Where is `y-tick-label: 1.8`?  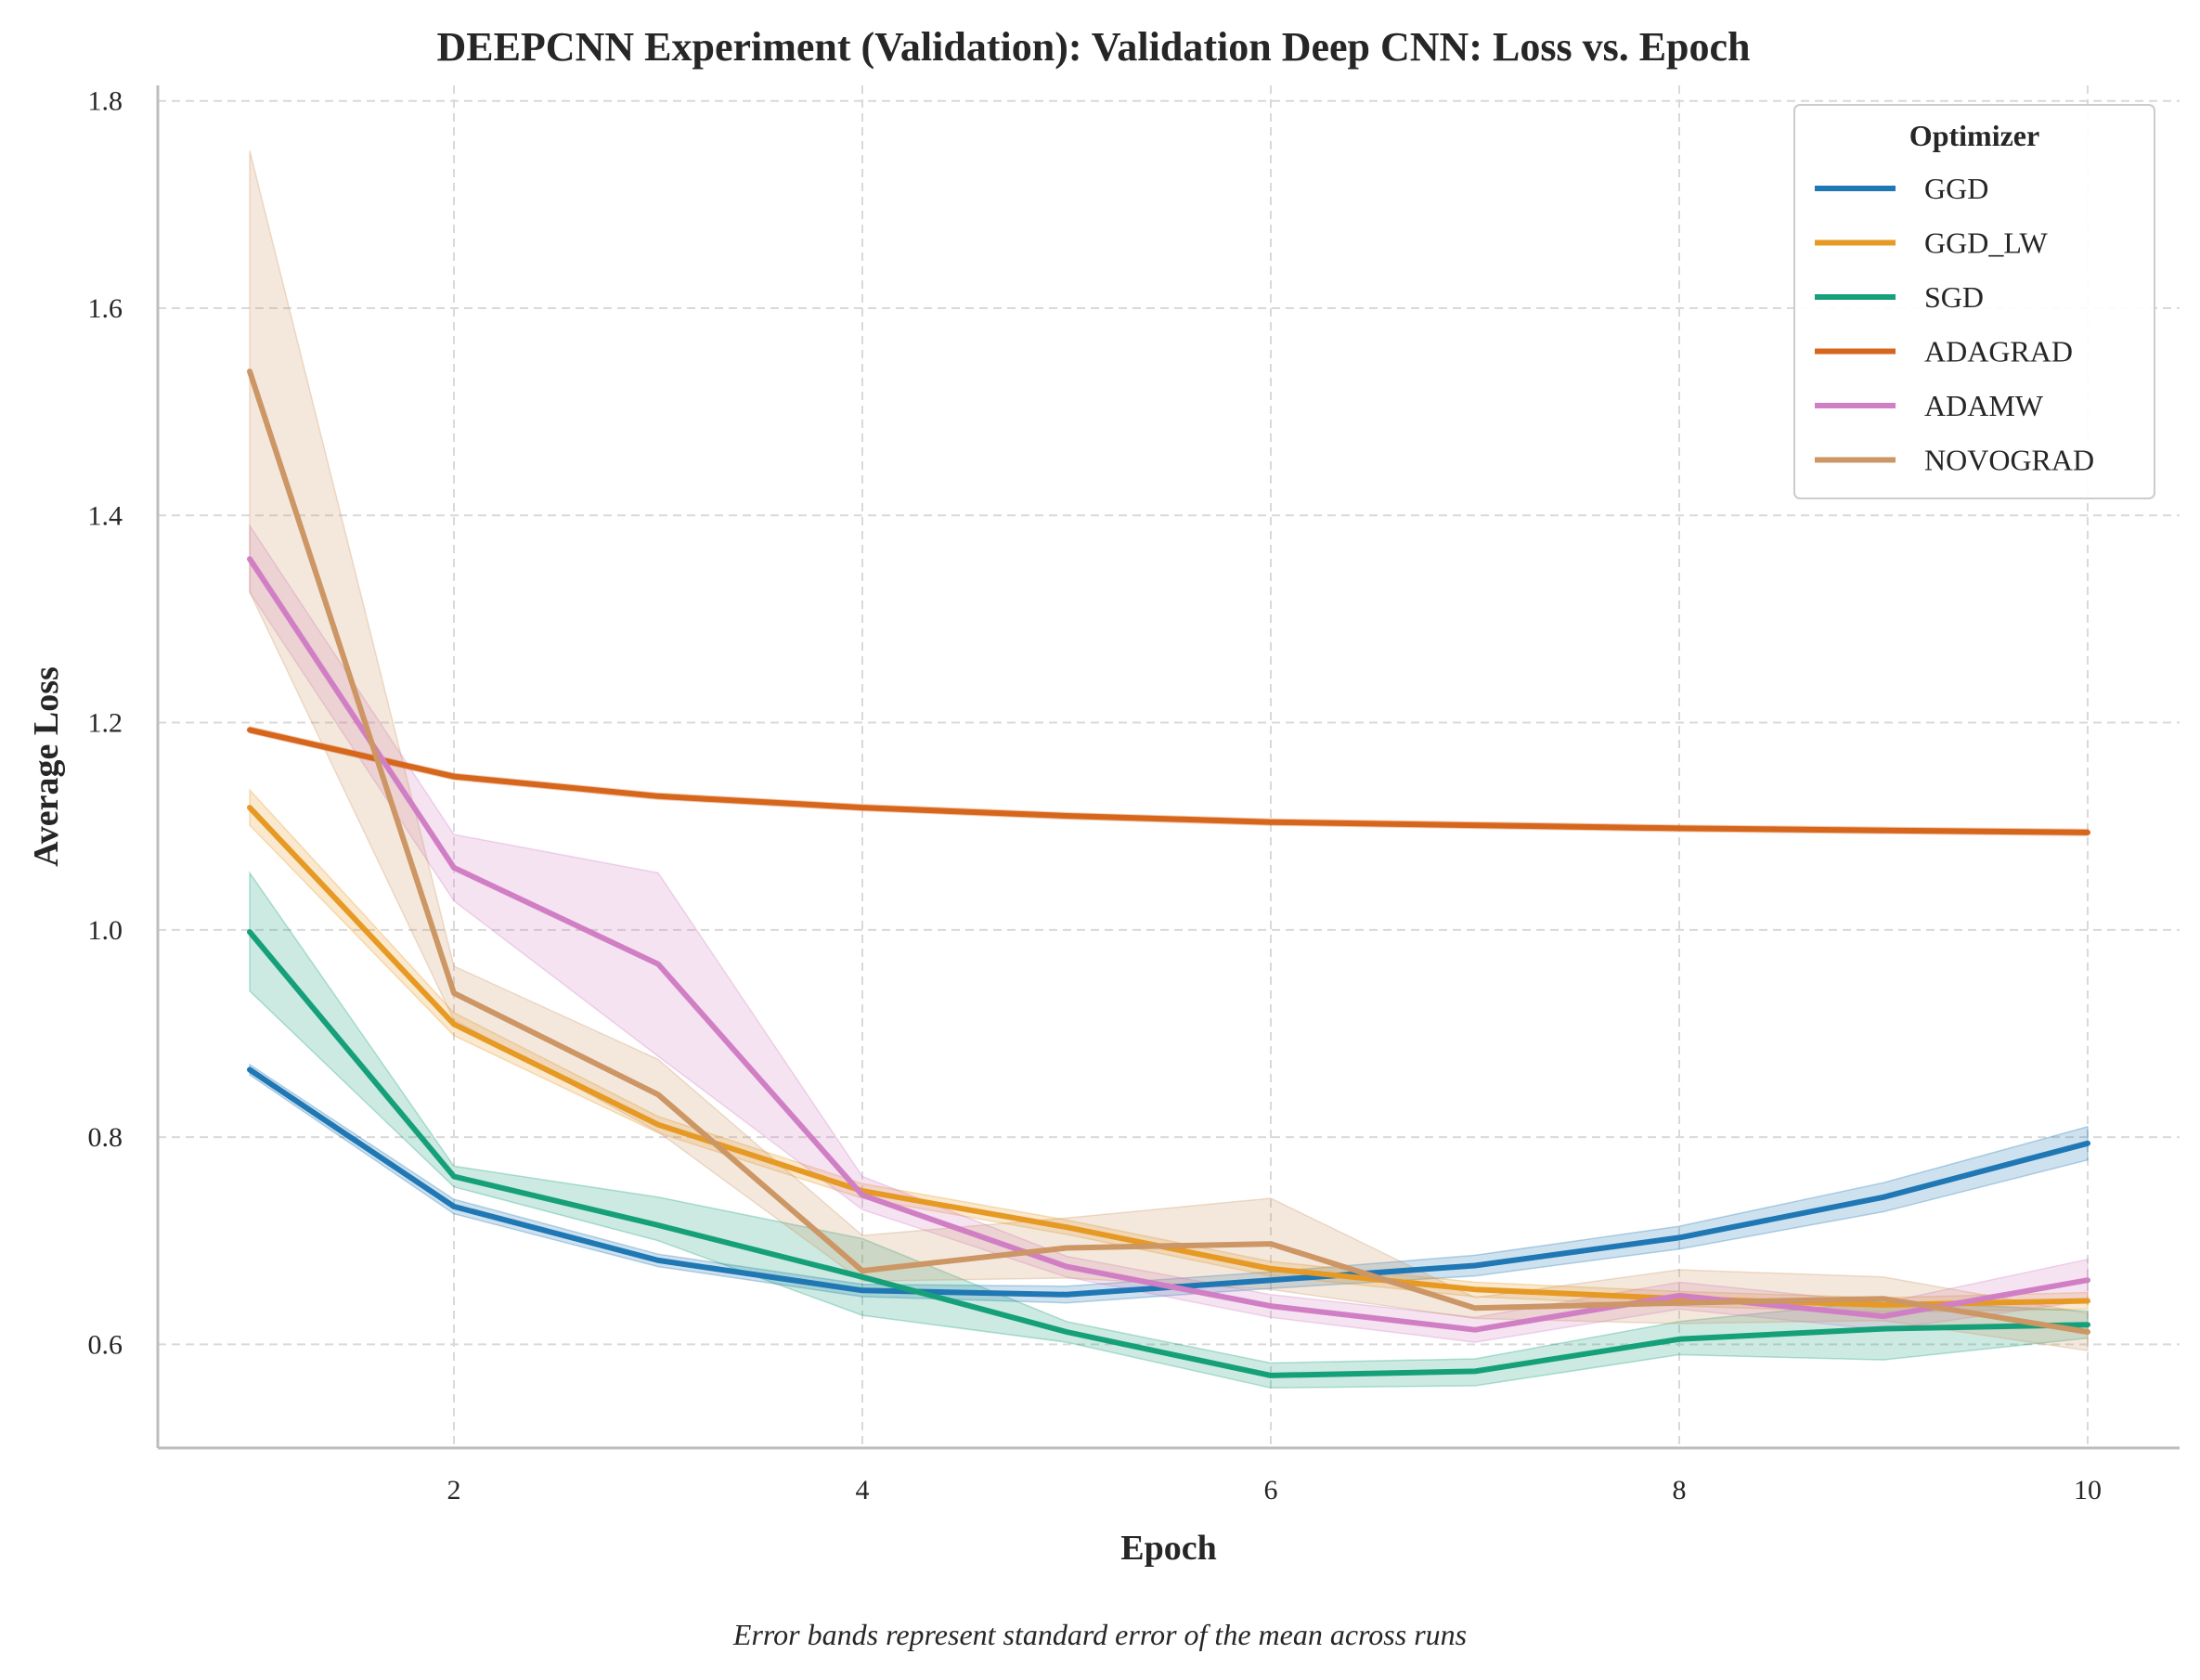 y-tick-label: 1.8 is located at coordinates (106, 101).